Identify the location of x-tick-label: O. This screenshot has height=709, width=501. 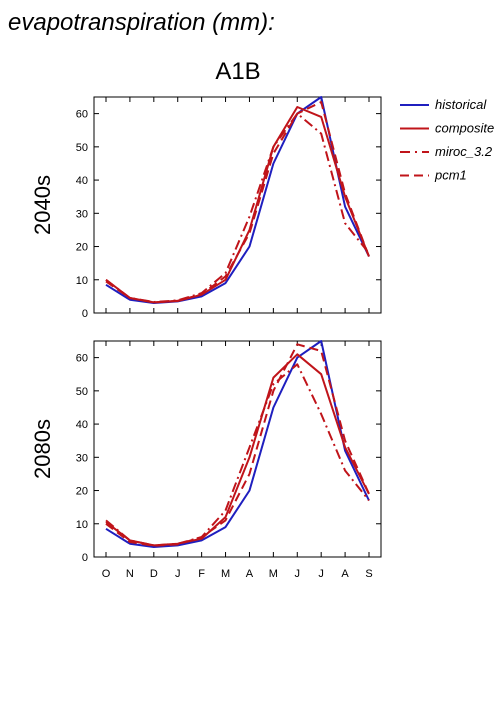
(106, 574).